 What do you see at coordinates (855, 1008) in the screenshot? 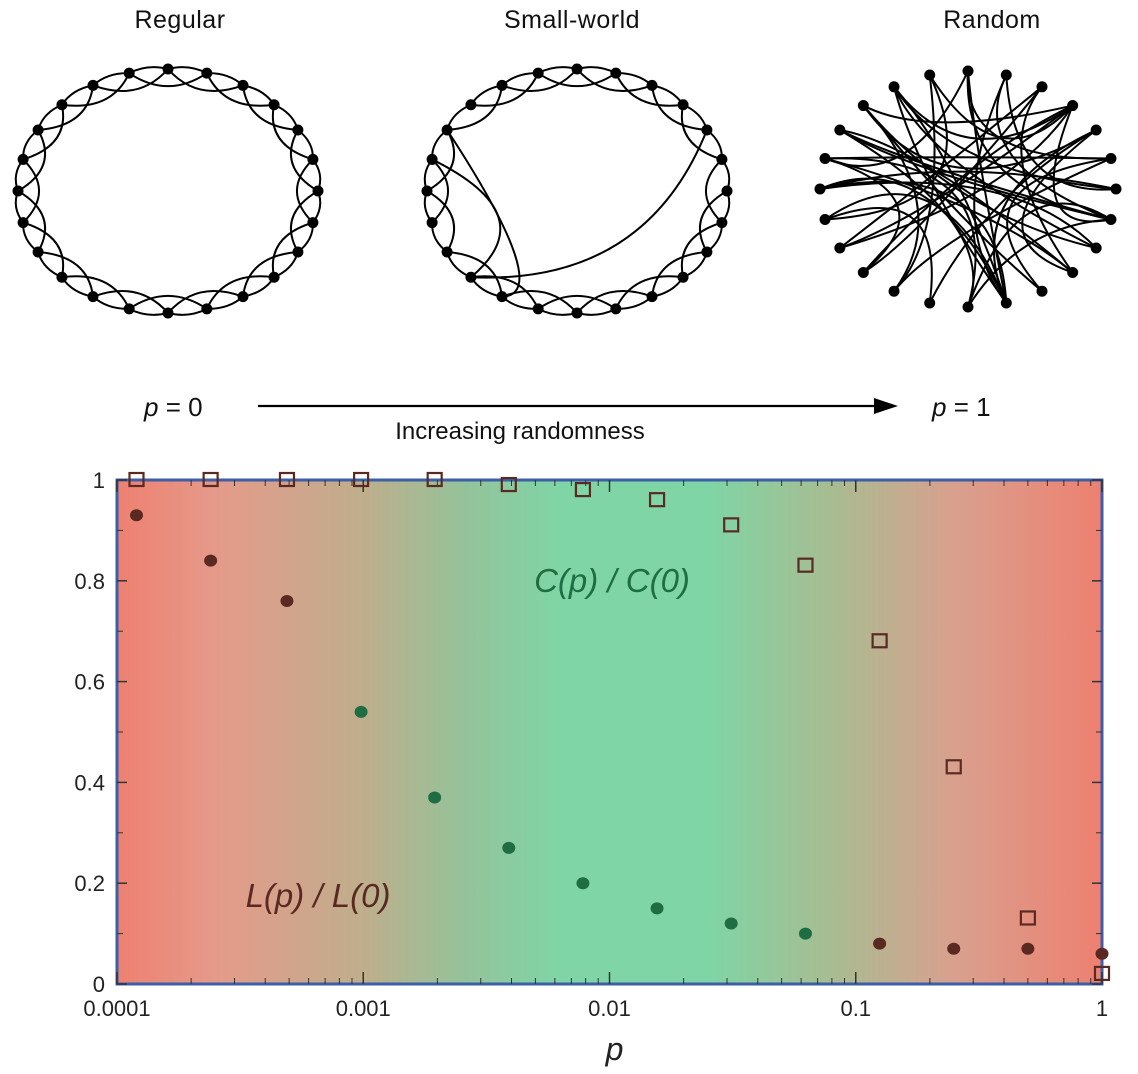
I see `x-tick-label: 0.1` at bounding box center [855, 1008].